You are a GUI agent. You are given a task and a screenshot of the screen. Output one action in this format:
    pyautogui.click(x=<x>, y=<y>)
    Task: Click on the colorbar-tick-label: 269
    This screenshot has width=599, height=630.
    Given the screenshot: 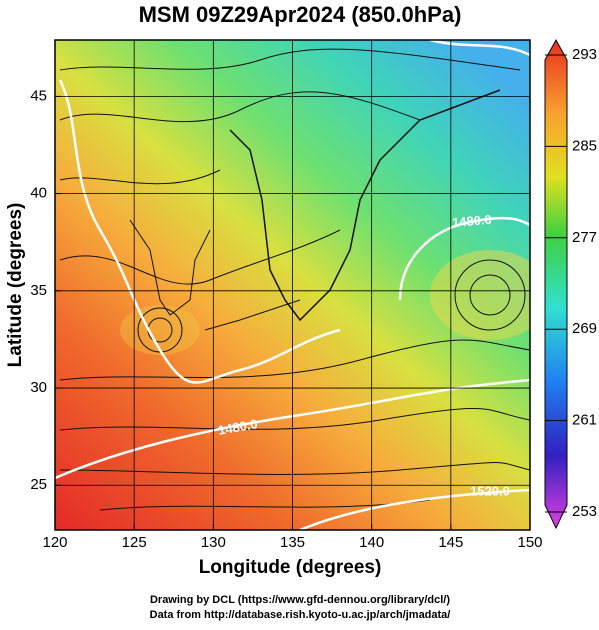 What is the action you would take?
    pyautogui.click(x=584, y=328)
    